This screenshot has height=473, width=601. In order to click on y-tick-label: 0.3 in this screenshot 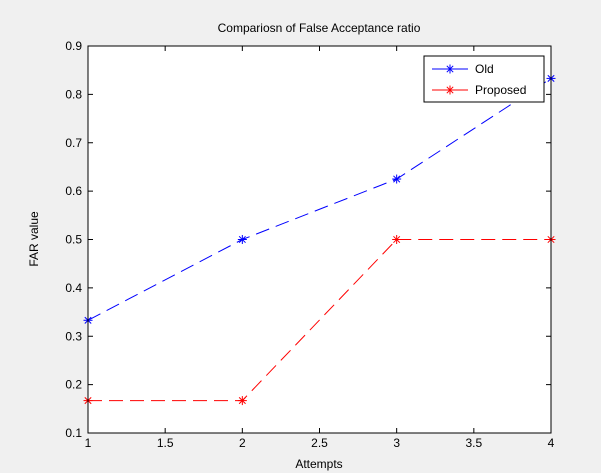, I will do `click(73, 336)`.